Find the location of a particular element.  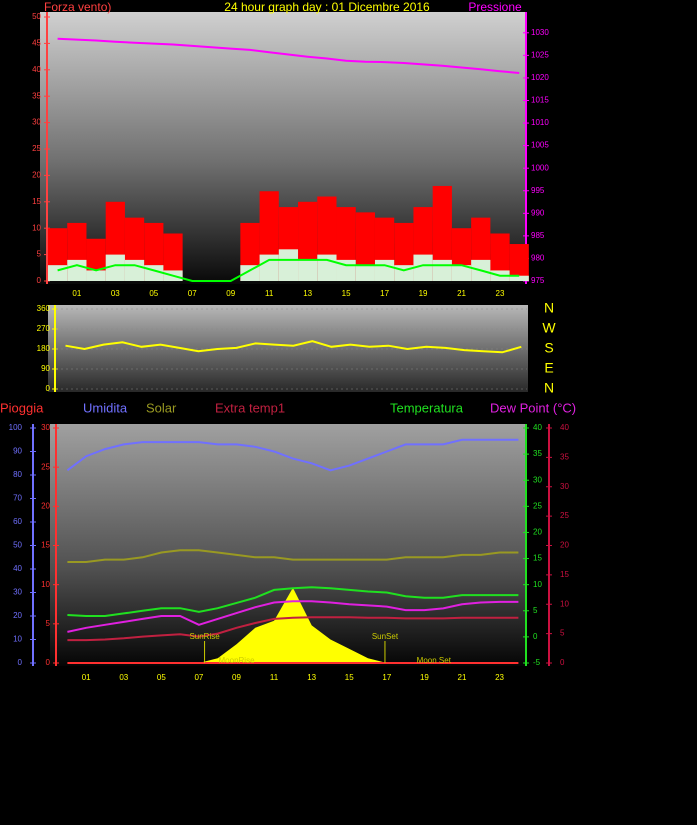

y-tick-label: S is located at coordinates (548, 348).